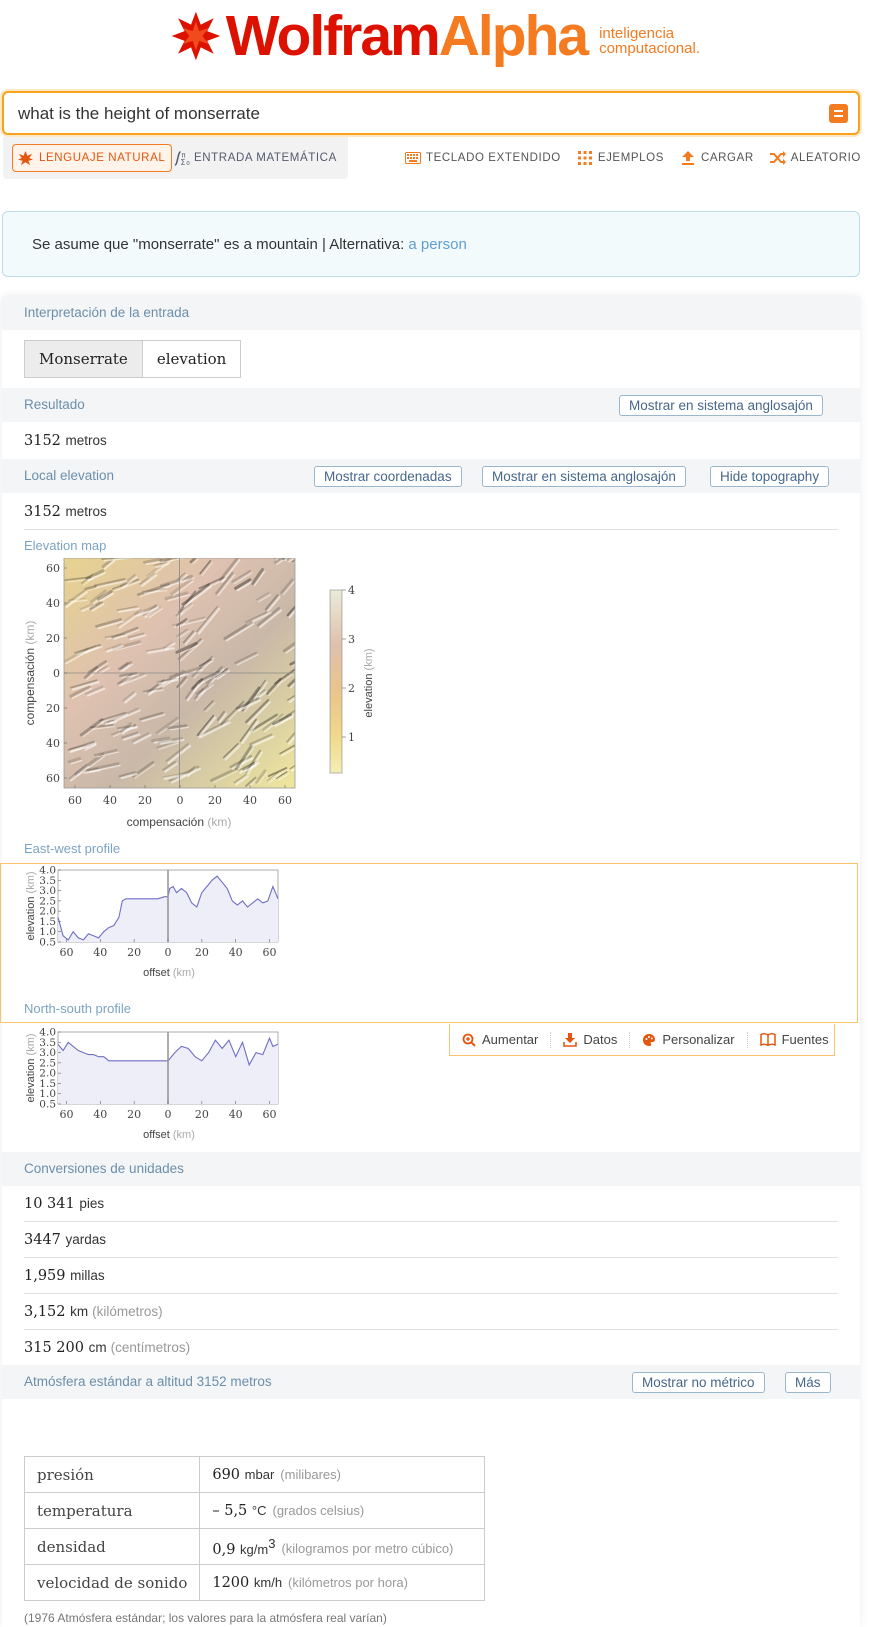 This screenshot has width=869, height=1627. I want to click on profile-y-tick-label: 0.5, so click(47, 1105).